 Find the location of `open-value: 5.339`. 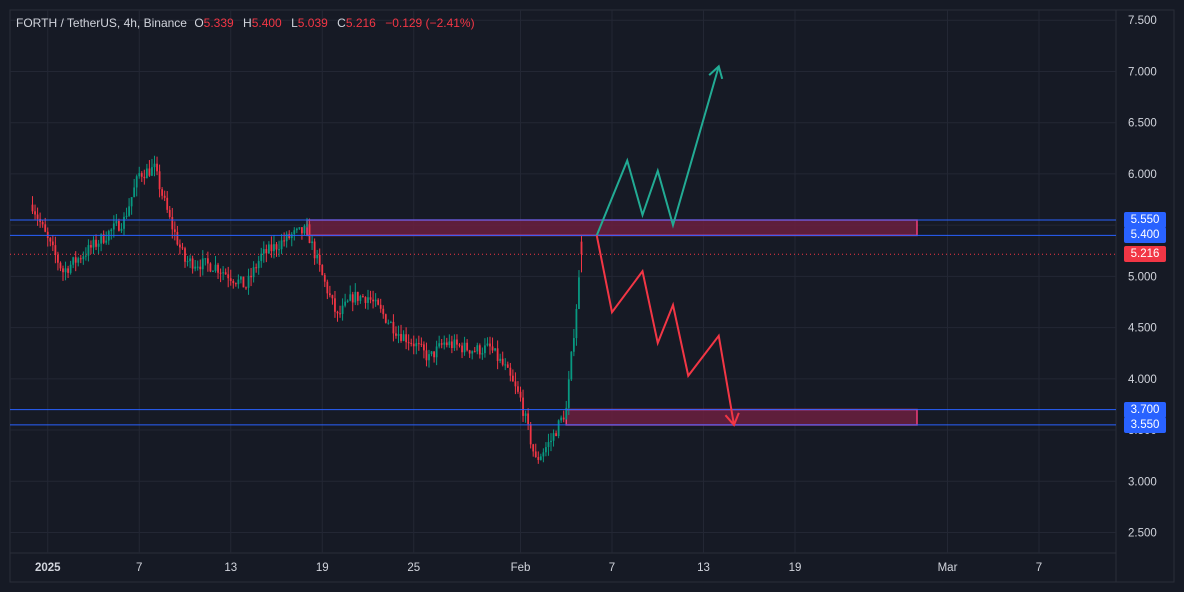

open-value: 5.339 is located at coordinates (218, 23).